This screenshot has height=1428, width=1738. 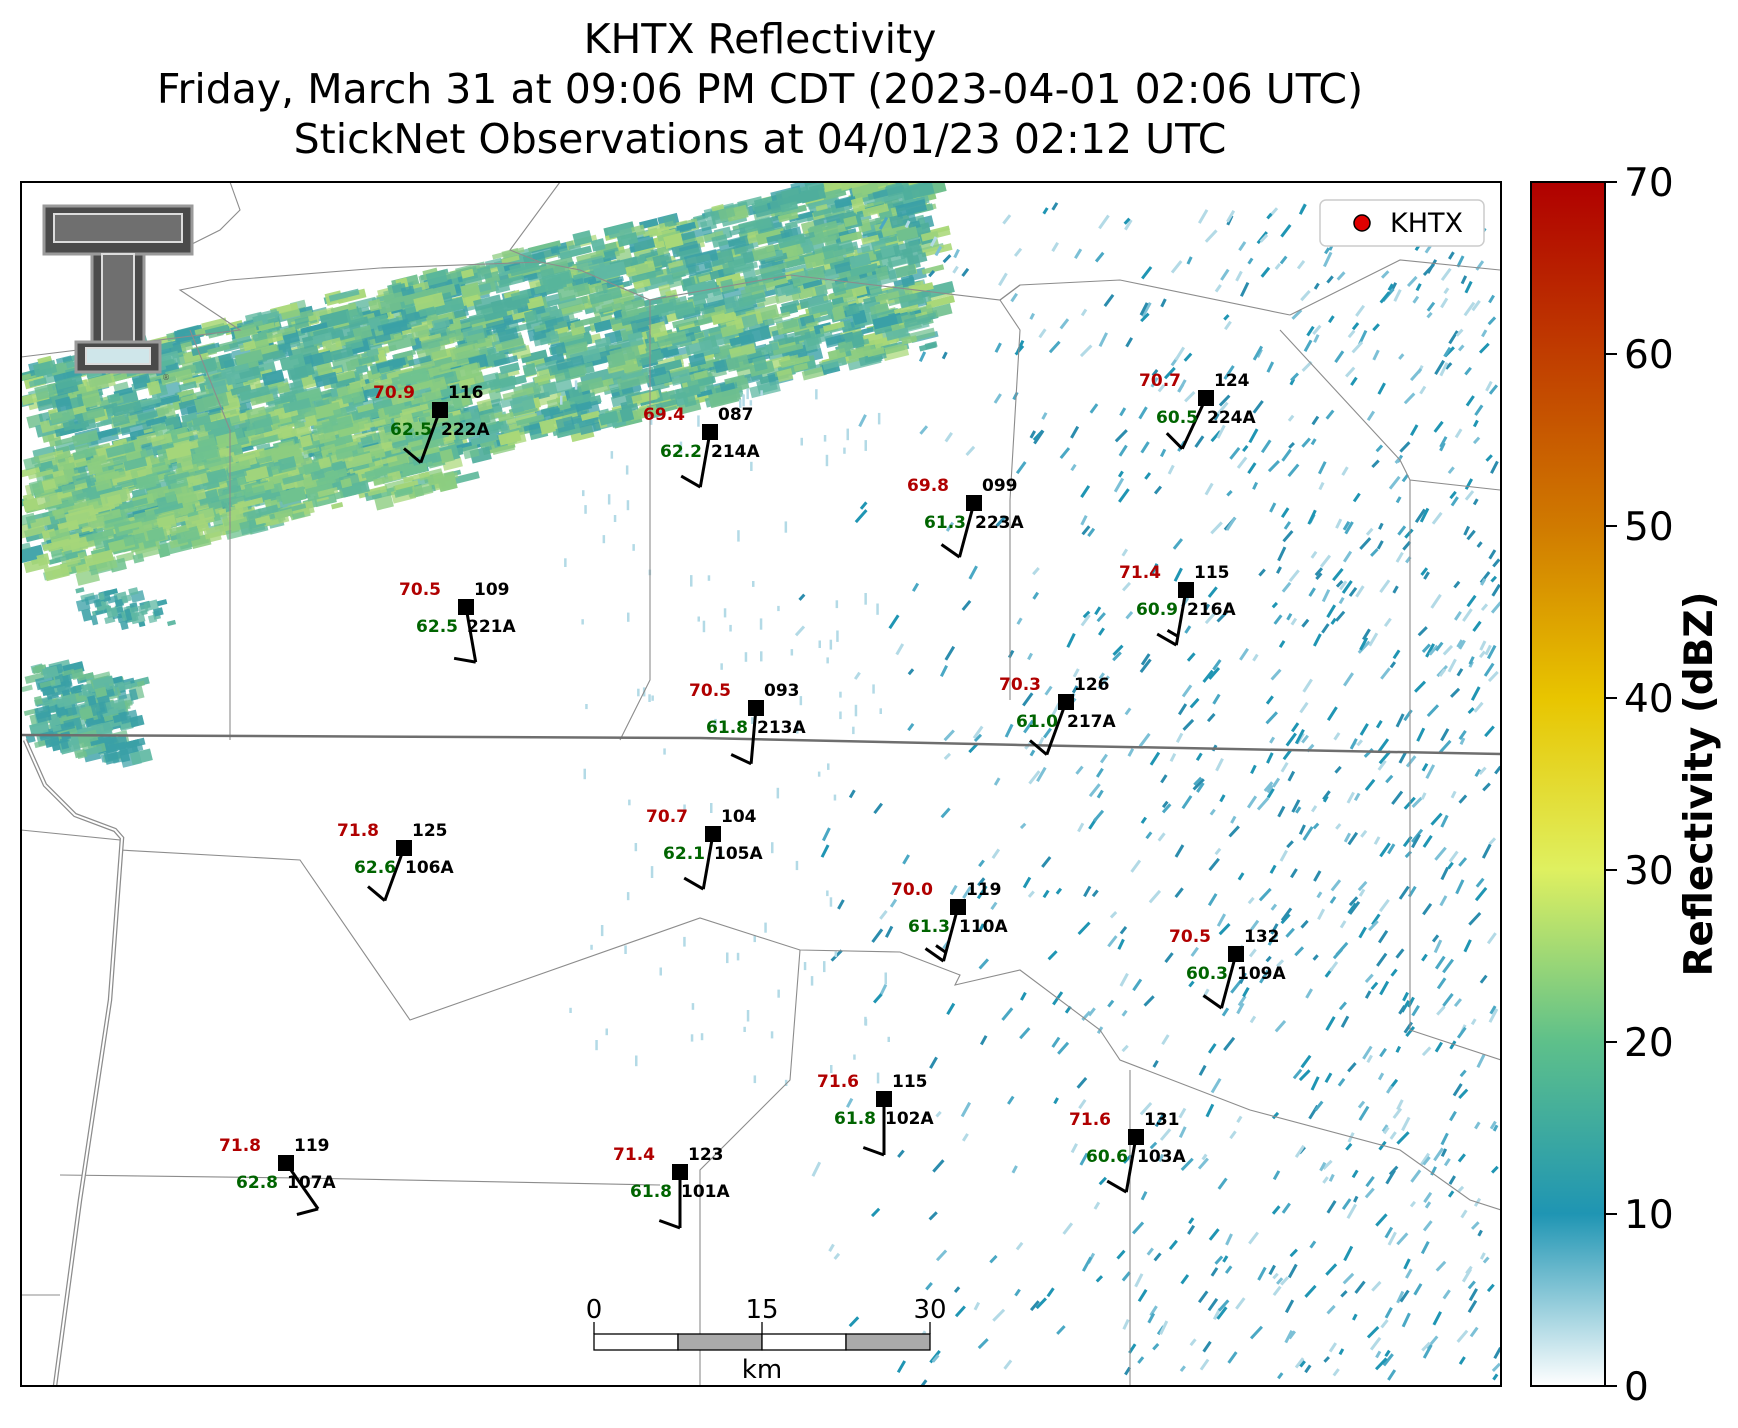 I want to click on station-id-label: 102A, so click(x=909, y=1119).